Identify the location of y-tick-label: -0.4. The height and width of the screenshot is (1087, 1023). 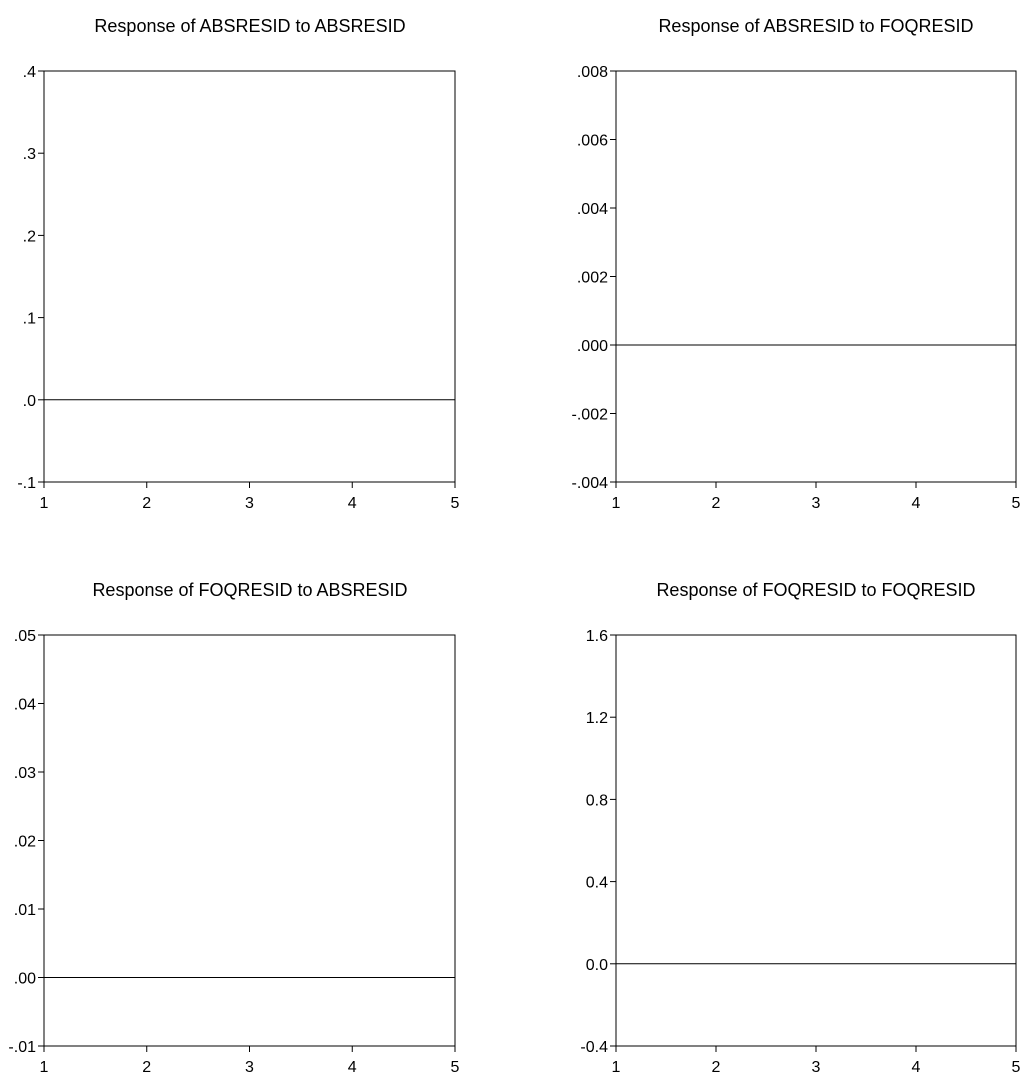
(594, 1047).